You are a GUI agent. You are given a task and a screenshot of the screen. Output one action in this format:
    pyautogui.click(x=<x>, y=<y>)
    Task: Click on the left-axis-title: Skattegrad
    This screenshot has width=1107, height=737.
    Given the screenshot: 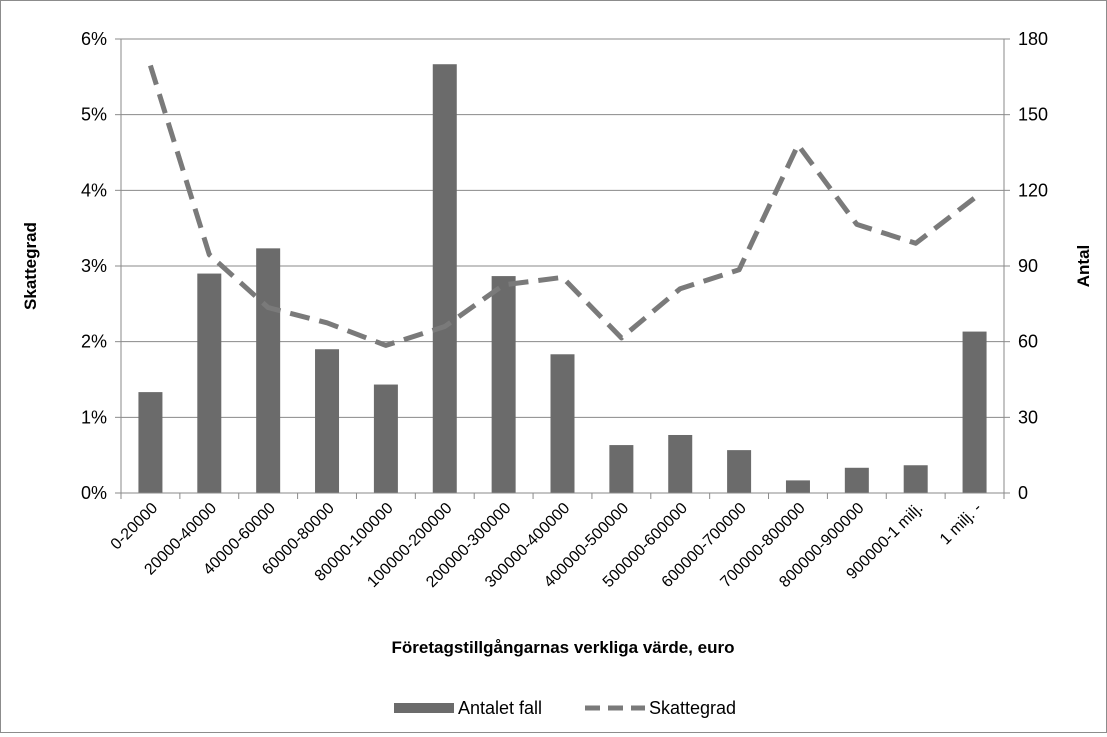 What is the action you would take?
    pyautogui.click(x=30, y=266)
    